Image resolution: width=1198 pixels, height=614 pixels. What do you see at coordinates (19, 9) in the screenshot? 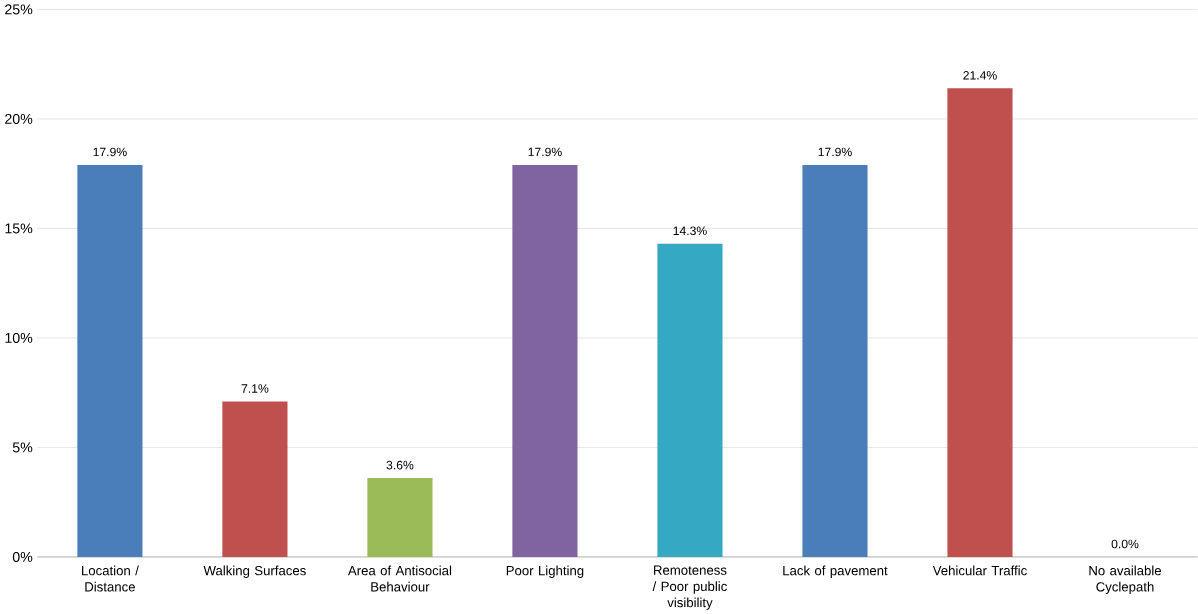
I see `y-tick-label: 25%` at bounding box center [19, 9].